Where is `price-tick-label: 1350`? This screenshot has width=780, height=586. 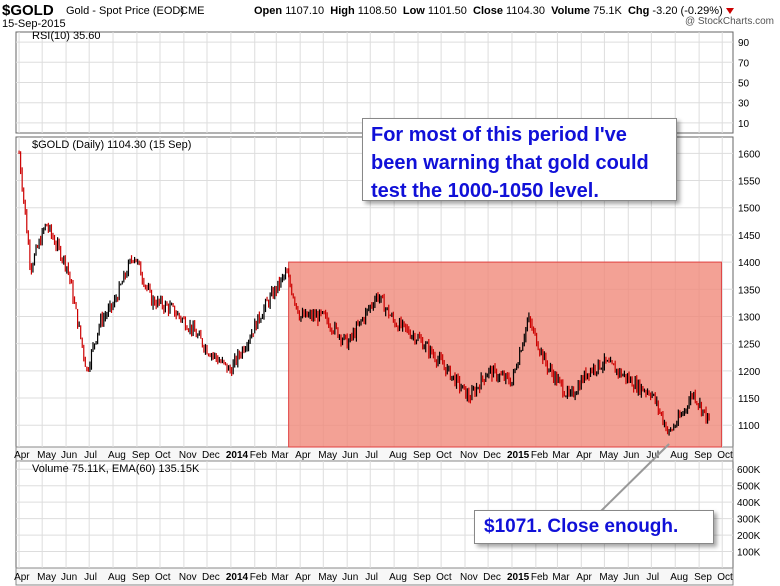 price-tick-label: 1350 is located at coordinates (749, 290).